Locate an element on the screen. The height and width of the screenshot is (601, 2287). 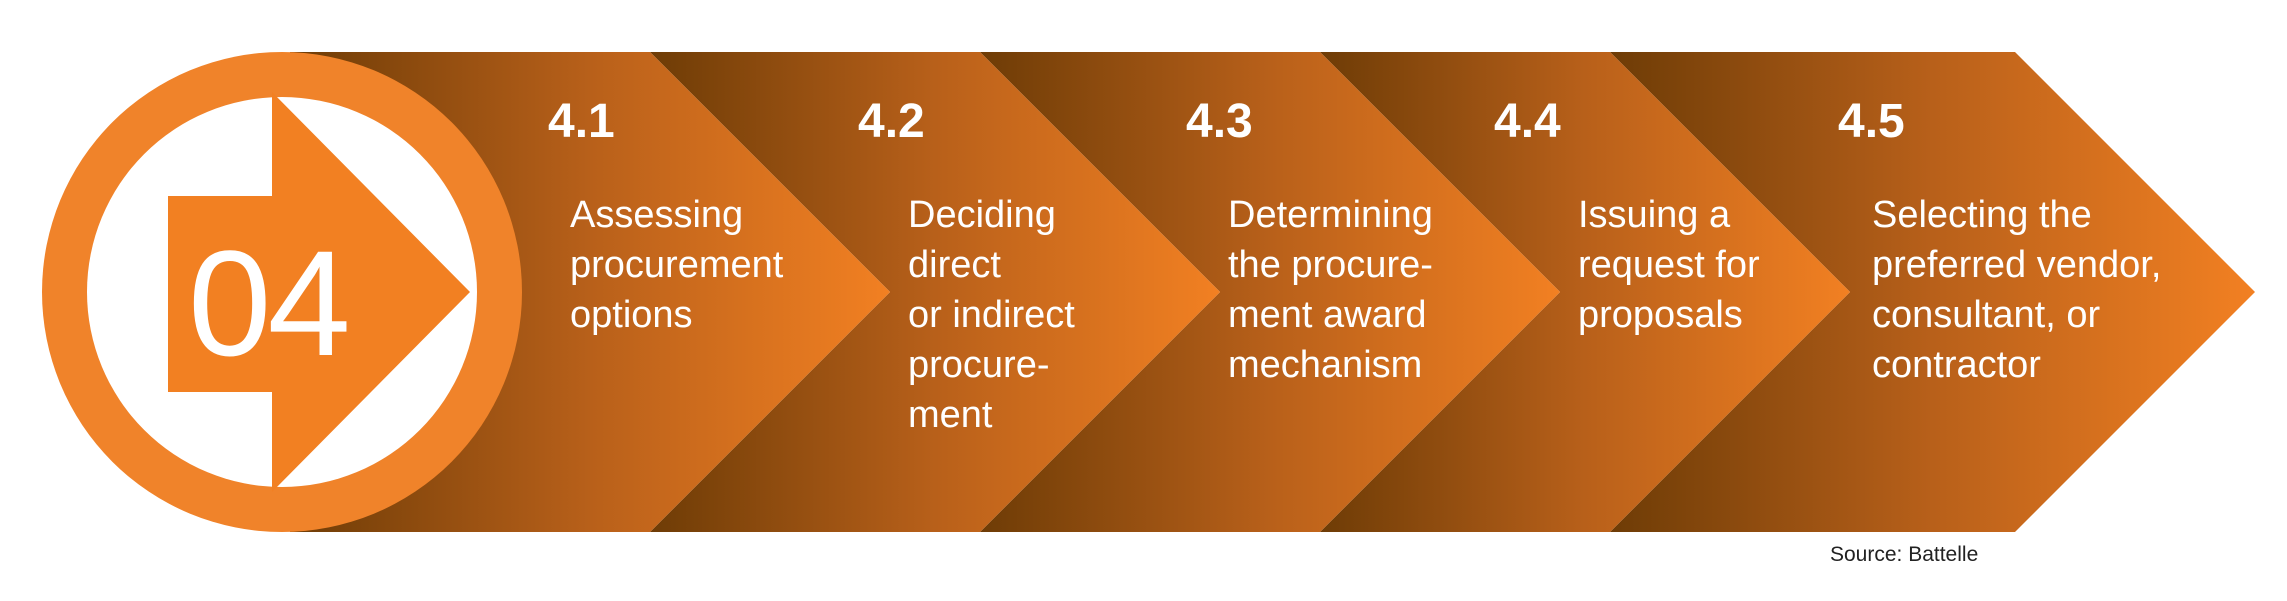
step-2-number: 4.2 is located at coordinates (891, 121).